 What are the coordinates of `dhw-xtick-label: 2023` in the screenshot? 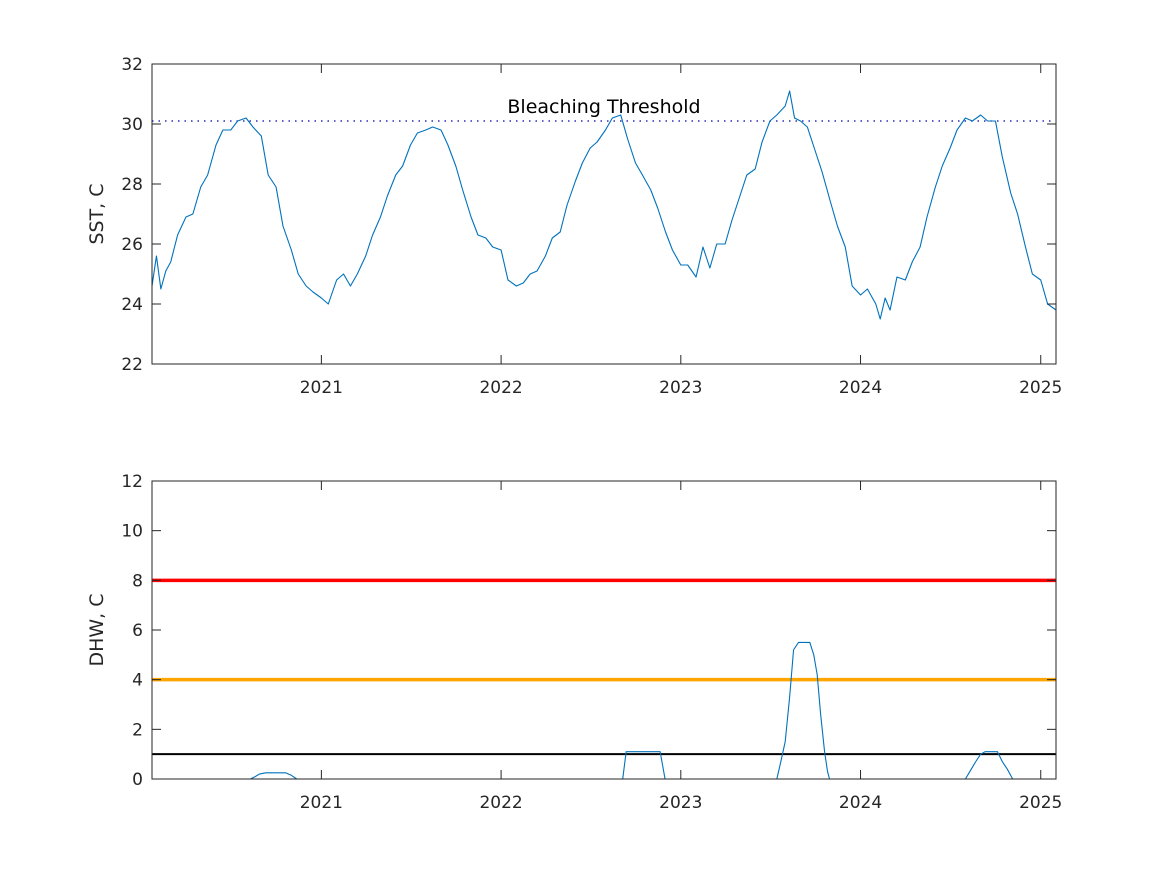 It's located at (680, 803).